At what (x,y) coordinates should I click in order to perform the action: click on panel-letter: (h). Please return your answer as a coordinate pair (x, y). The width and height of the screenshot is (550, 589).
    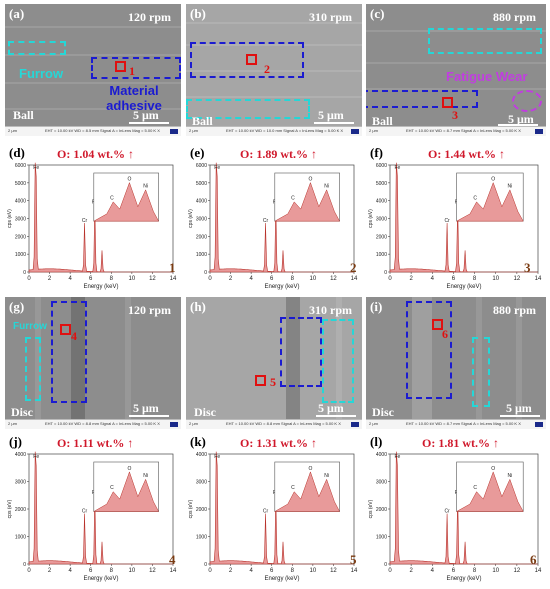
    Looking at the image, I should click on (198, 306).